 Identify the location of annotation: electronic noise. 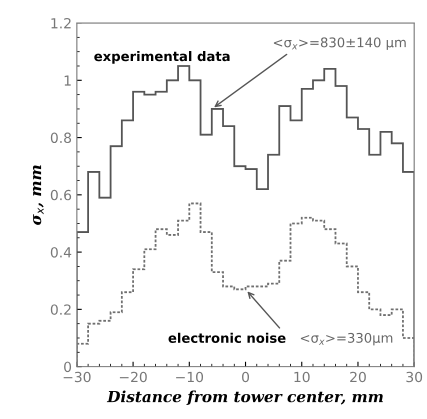
(227, 337).